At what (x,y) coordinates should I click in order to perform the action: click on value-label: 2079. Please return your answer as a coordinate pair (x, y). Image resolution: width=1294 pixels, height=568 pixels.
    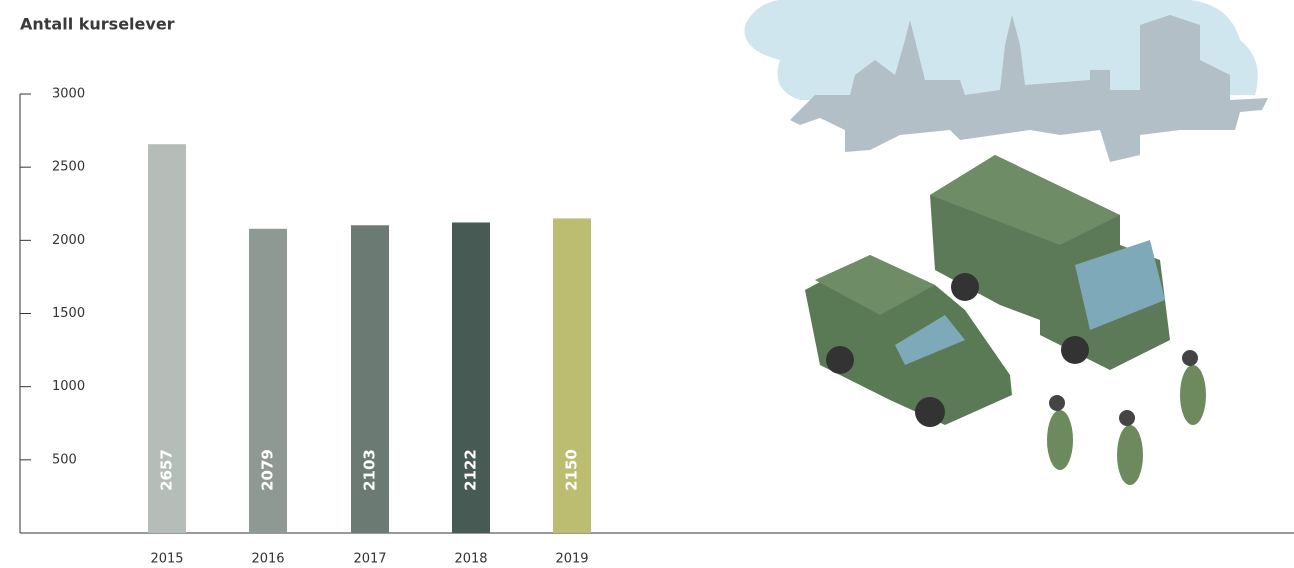
    Looking at the image, I should click on (268, 470).